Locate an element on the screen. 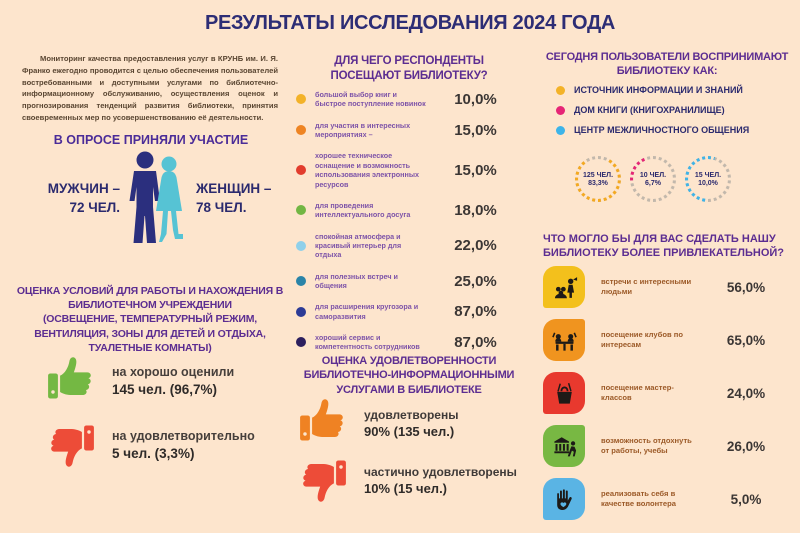  attractiveness-label: возможность отдохнуть от работы, учебы is located at coordinates (646, 445).